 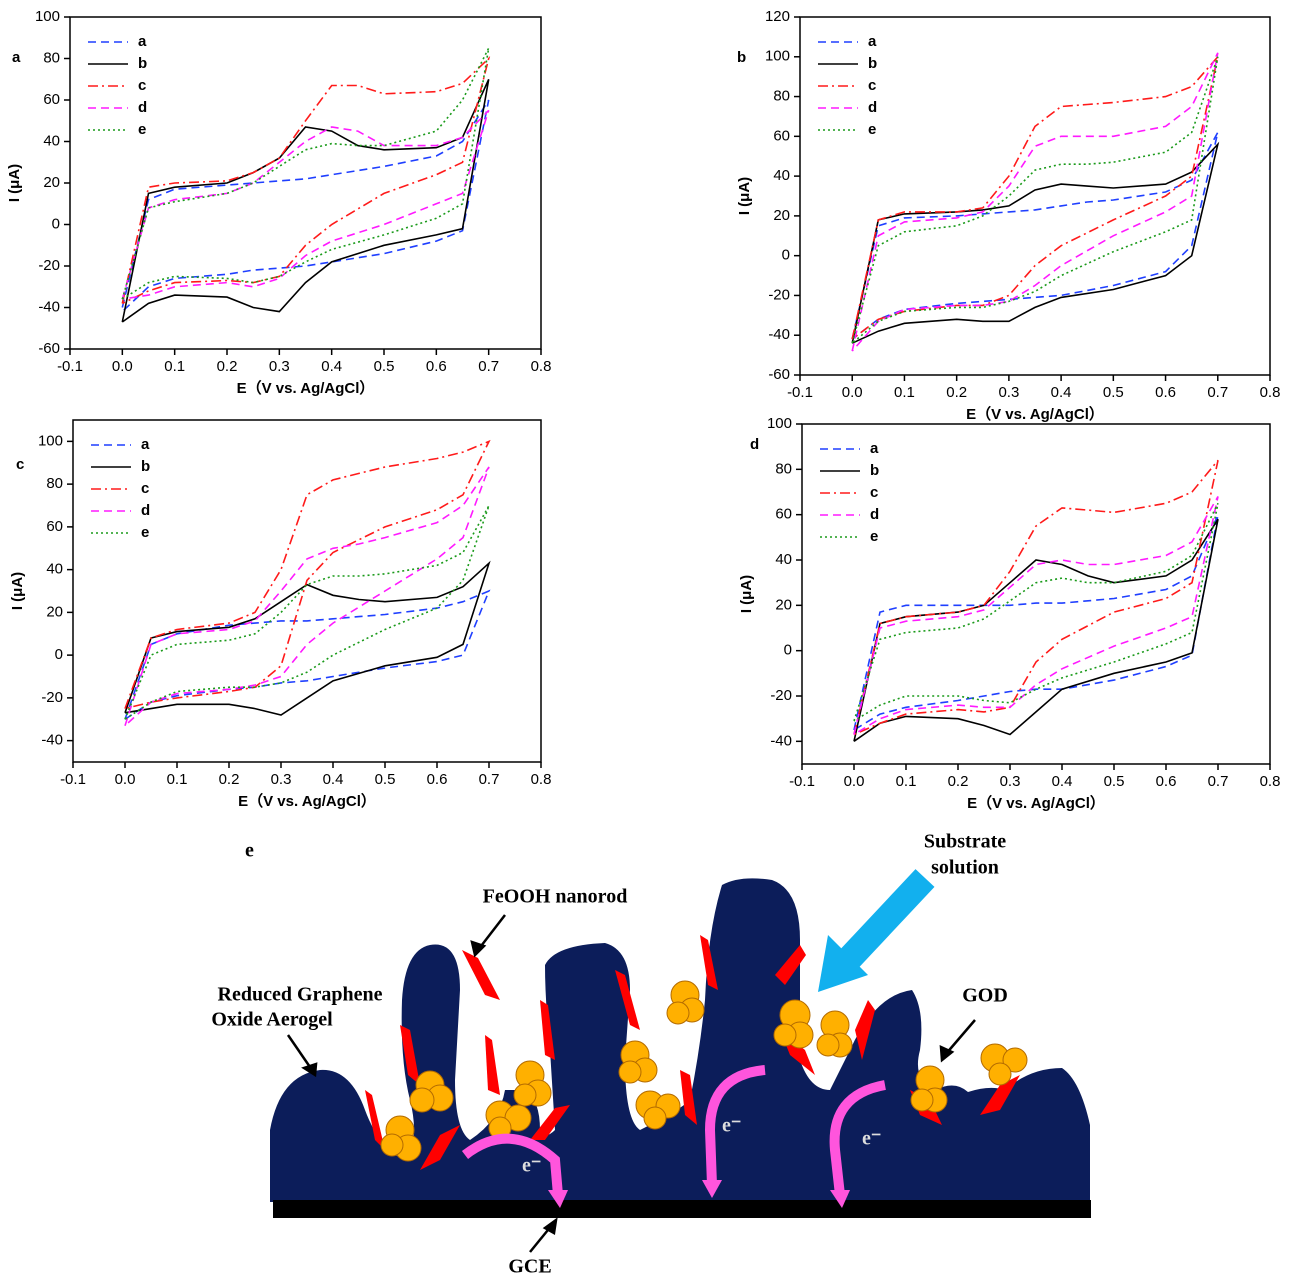 I want to click on enzymes, so click(x=704, y=1071).